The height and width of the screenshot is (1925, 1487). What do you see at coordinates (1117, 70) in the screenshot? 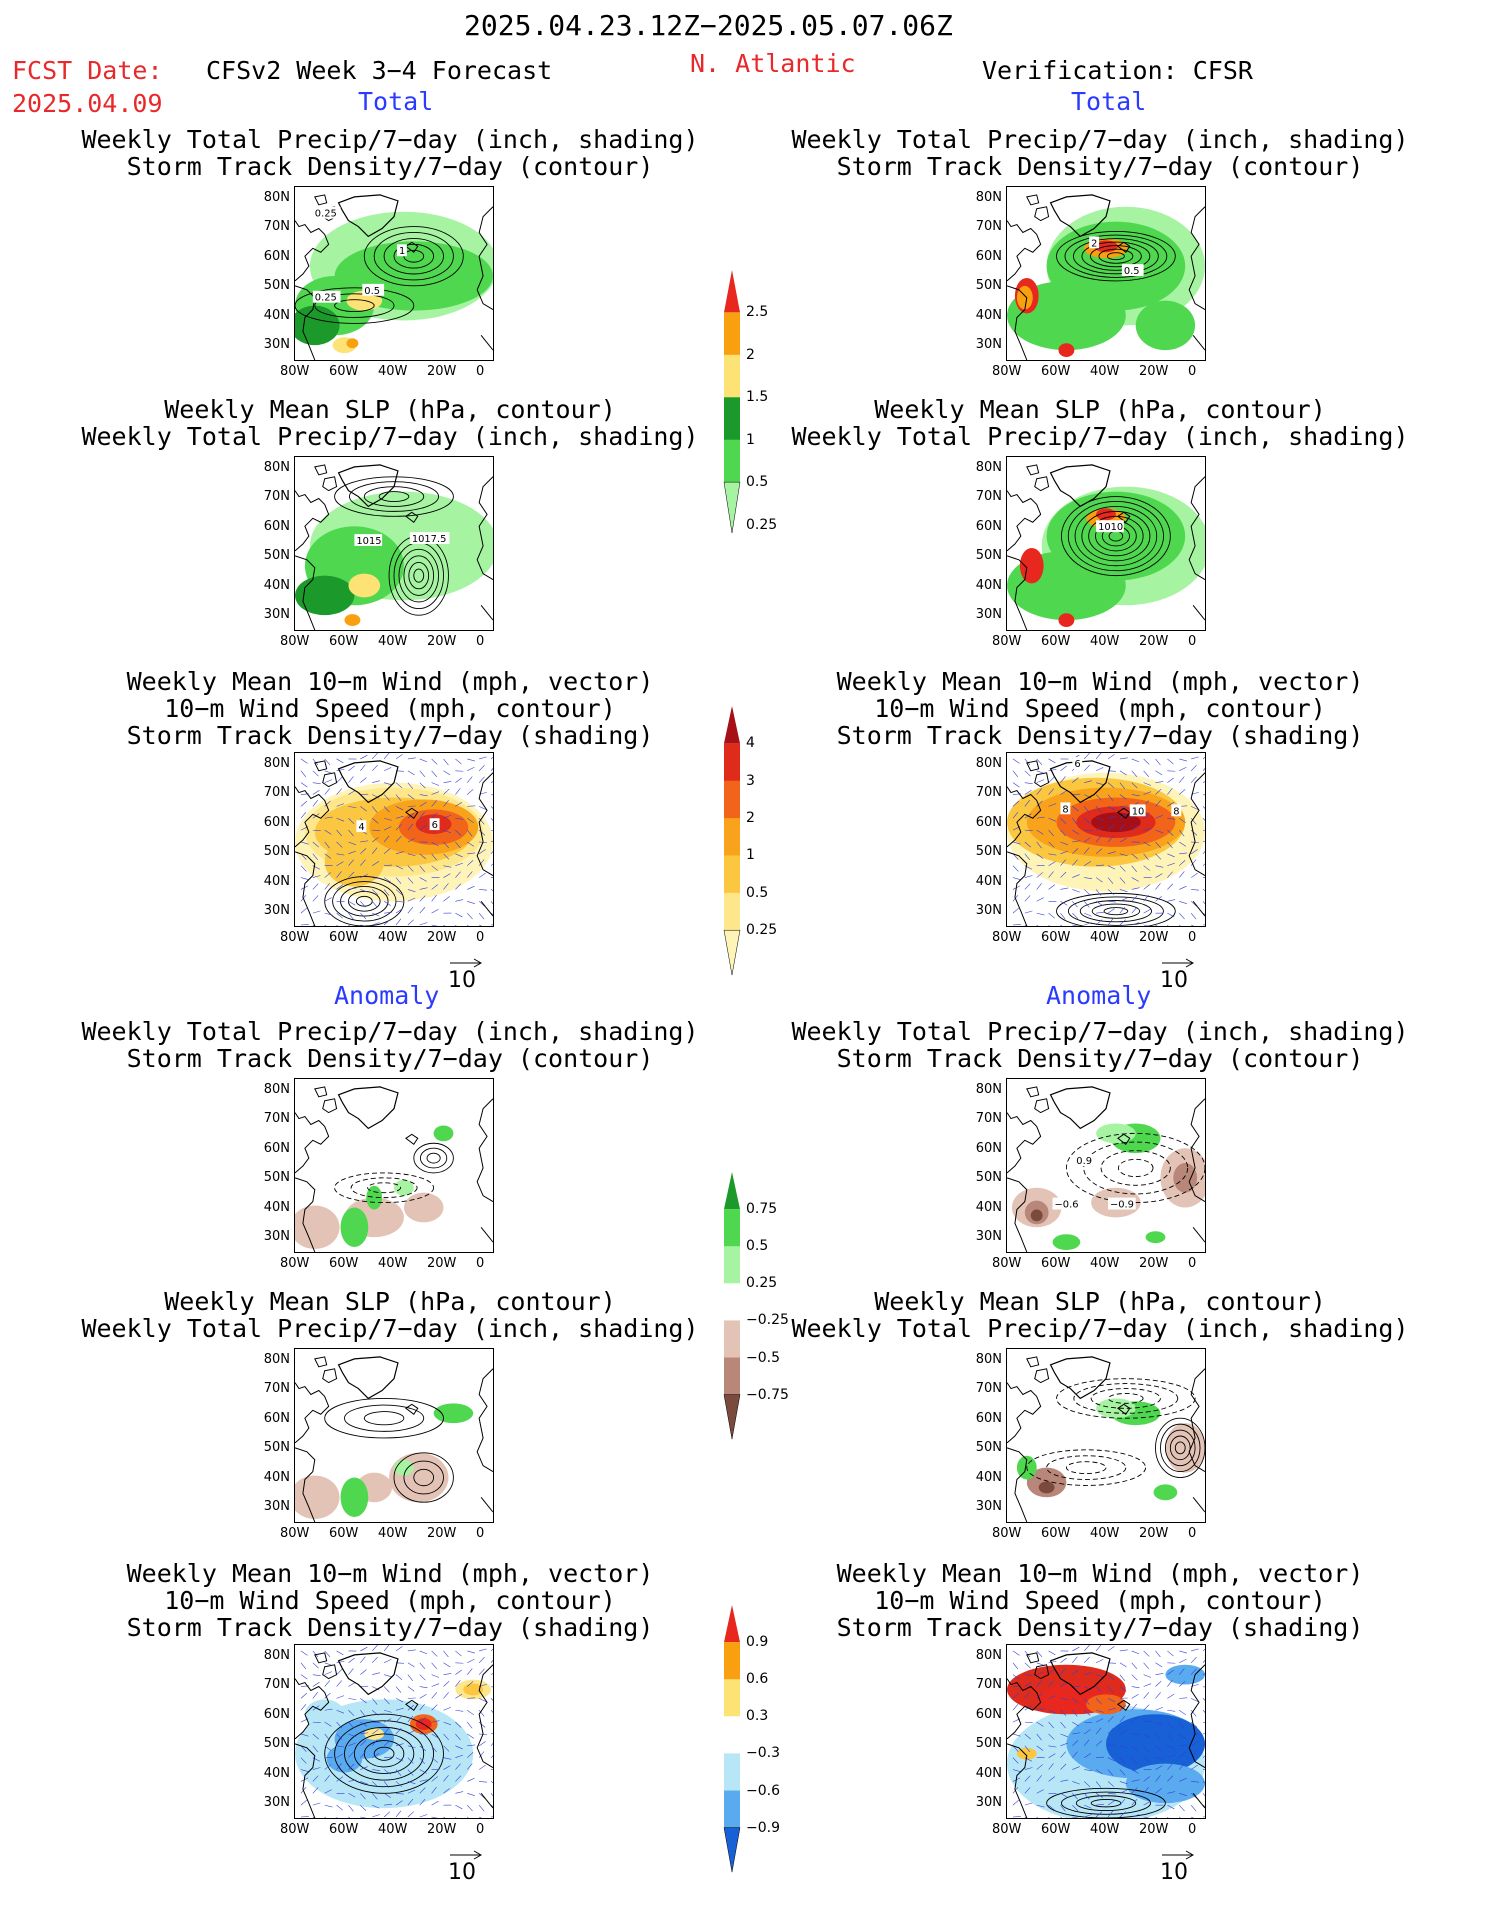
I see `verification-title: Verification: CFSR` at bounding box center [1117, 70].